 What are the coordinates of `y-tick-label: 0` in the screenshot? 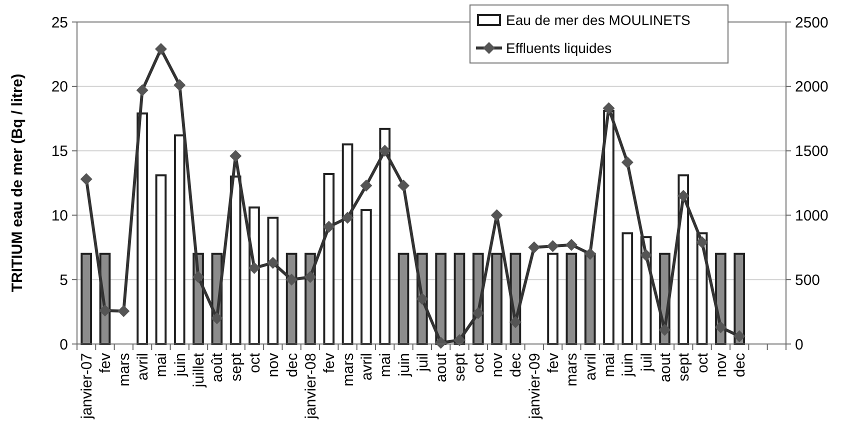 It's located at (64, 345).